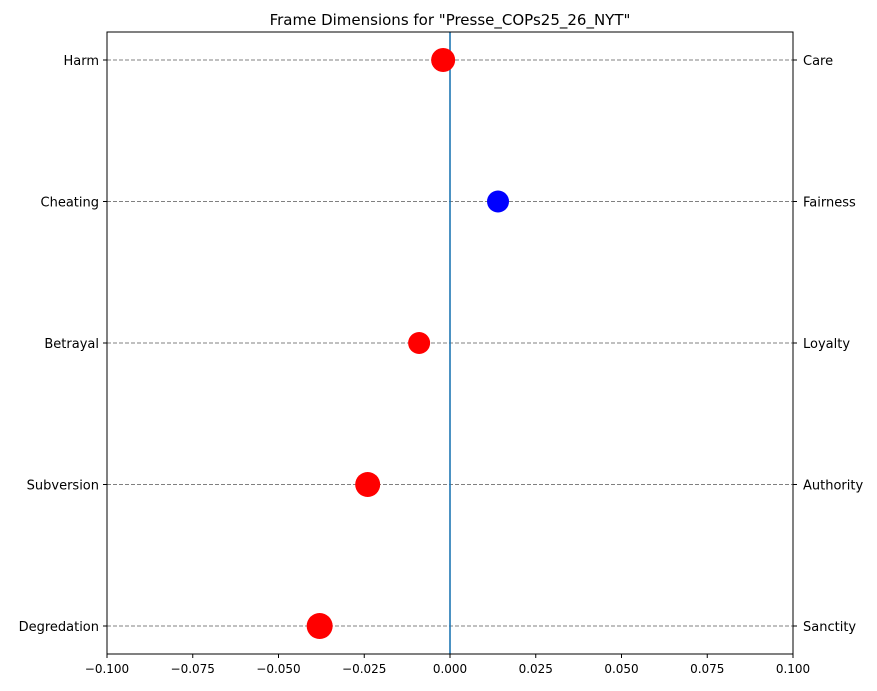 The height and width of the screenshot is (691, 877). I want to click on left-tick-label: Subversion, so click(63, 486).